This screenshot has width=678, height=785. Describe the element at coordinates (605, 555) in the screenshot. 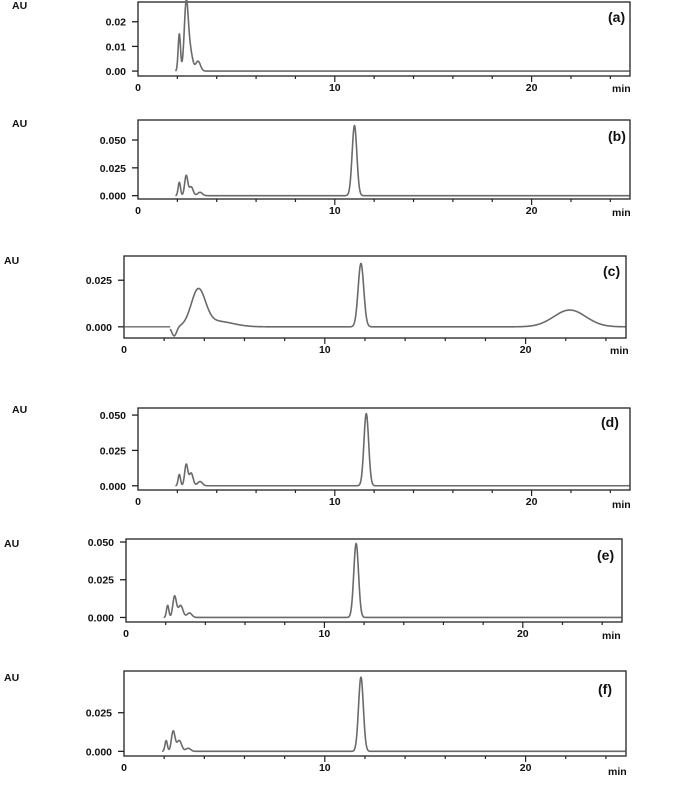

I see `panel-label: (e)` at that location.